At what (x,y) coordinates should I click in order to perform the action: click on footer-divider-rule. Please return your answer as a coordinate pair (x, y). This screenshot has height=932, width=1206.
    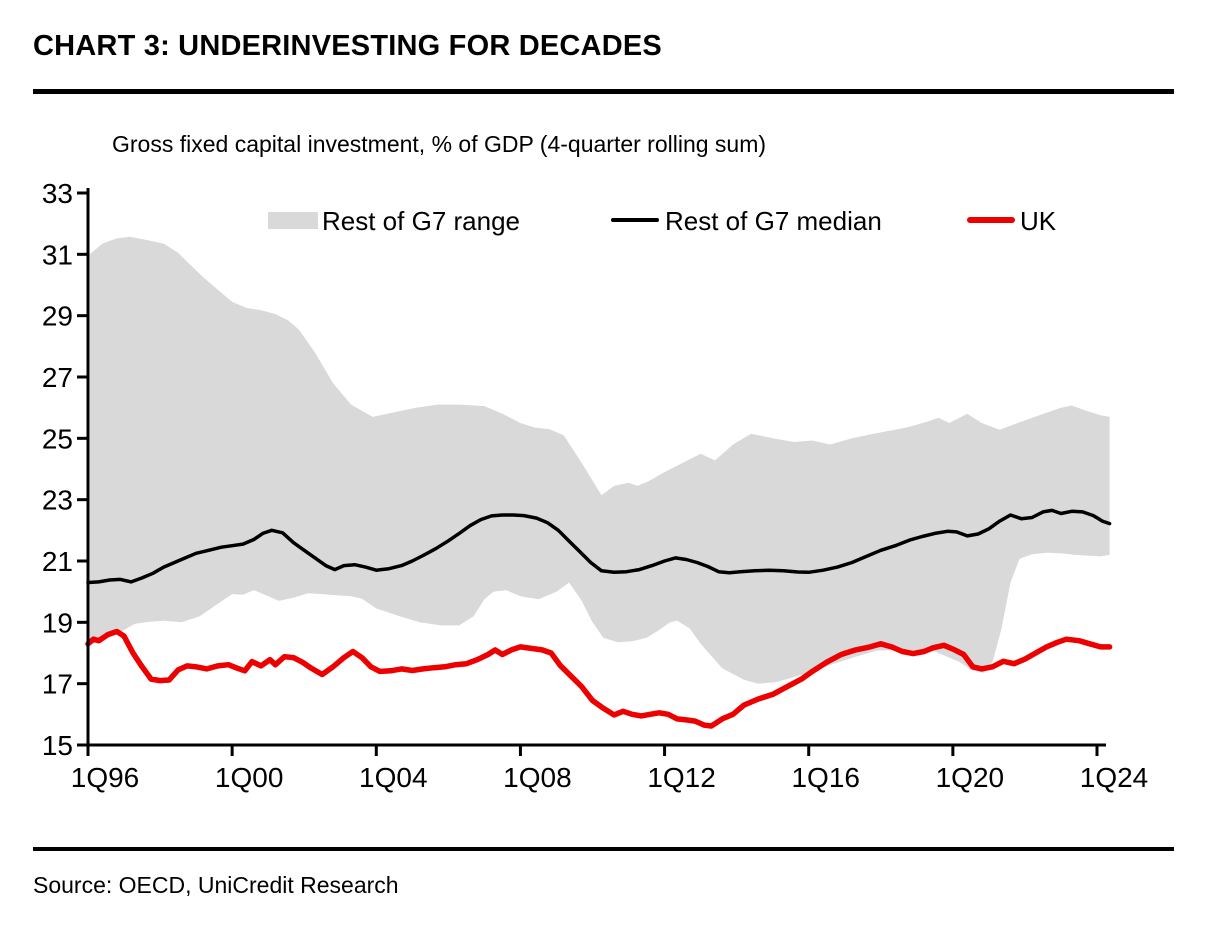
    Looking at the image, I should click on (603, 849).